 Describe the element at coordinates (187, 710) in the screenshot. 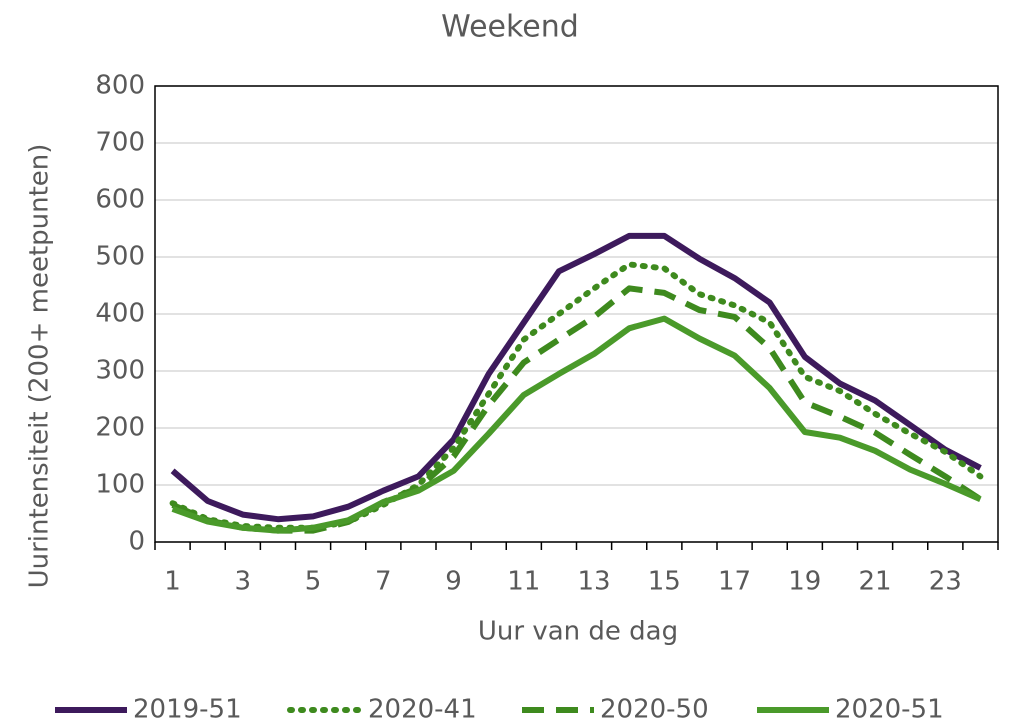

I see `legend-label: 2019-51` at that location.